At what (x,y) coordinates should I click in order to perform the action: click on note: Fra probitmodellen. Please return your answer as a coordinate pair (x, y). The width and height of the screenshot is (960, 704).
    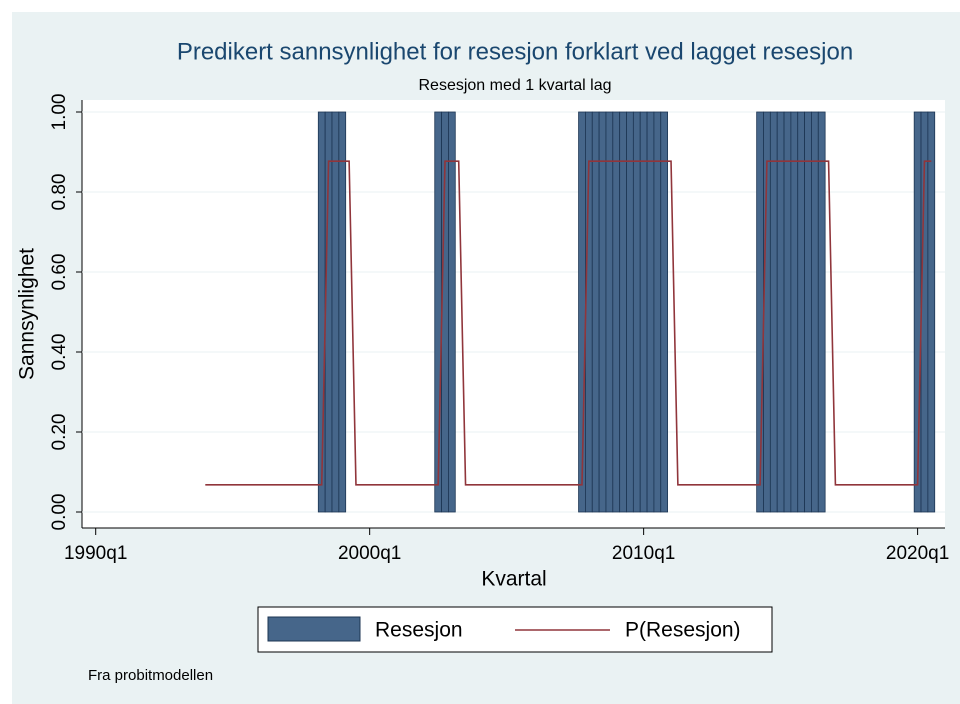
    Looking at the image, I should click on (150, 675).